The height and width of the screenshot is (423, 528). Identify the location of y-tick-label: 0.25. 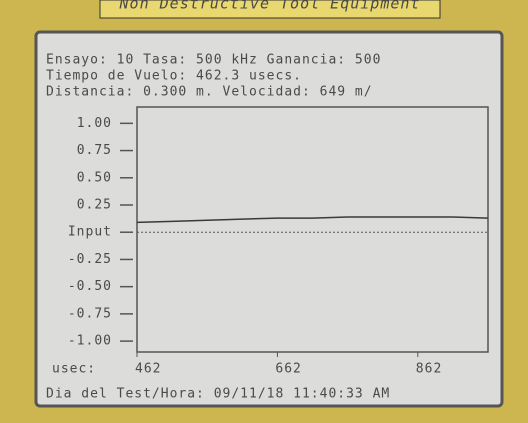
(94, 205).